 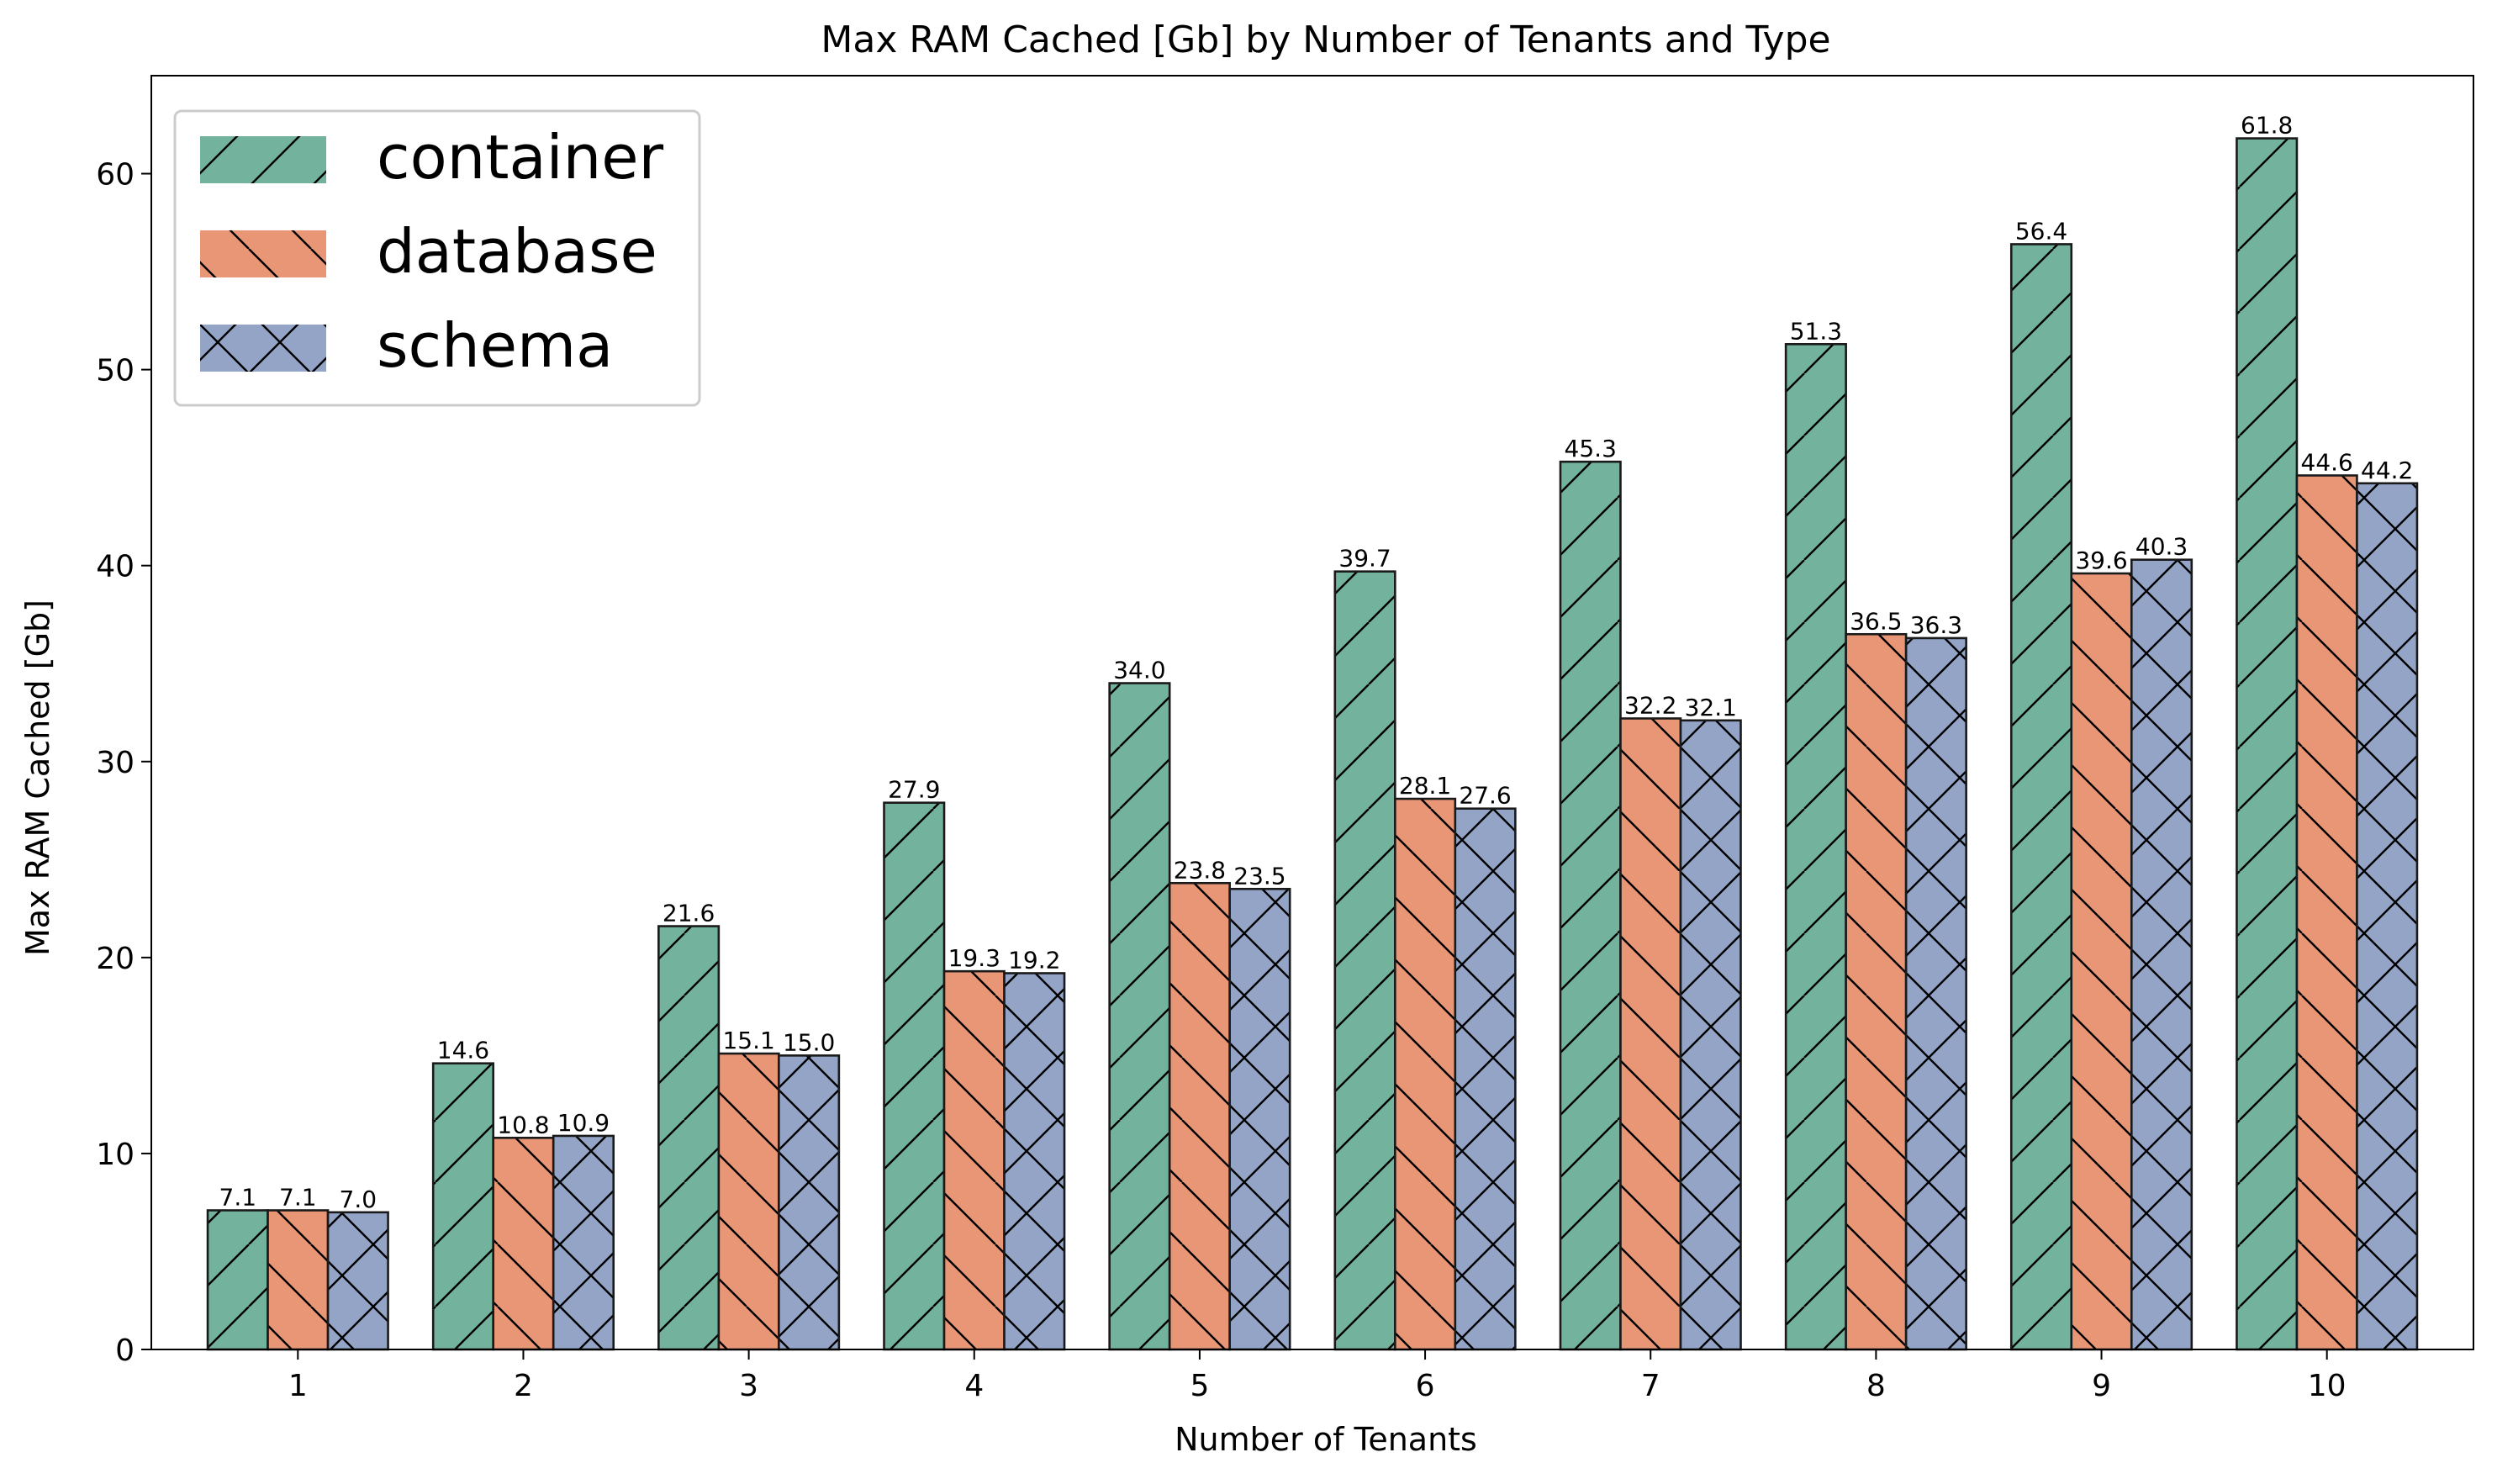 I want to click on bar-value-label: 23.8, so click(x=1200, y=870).